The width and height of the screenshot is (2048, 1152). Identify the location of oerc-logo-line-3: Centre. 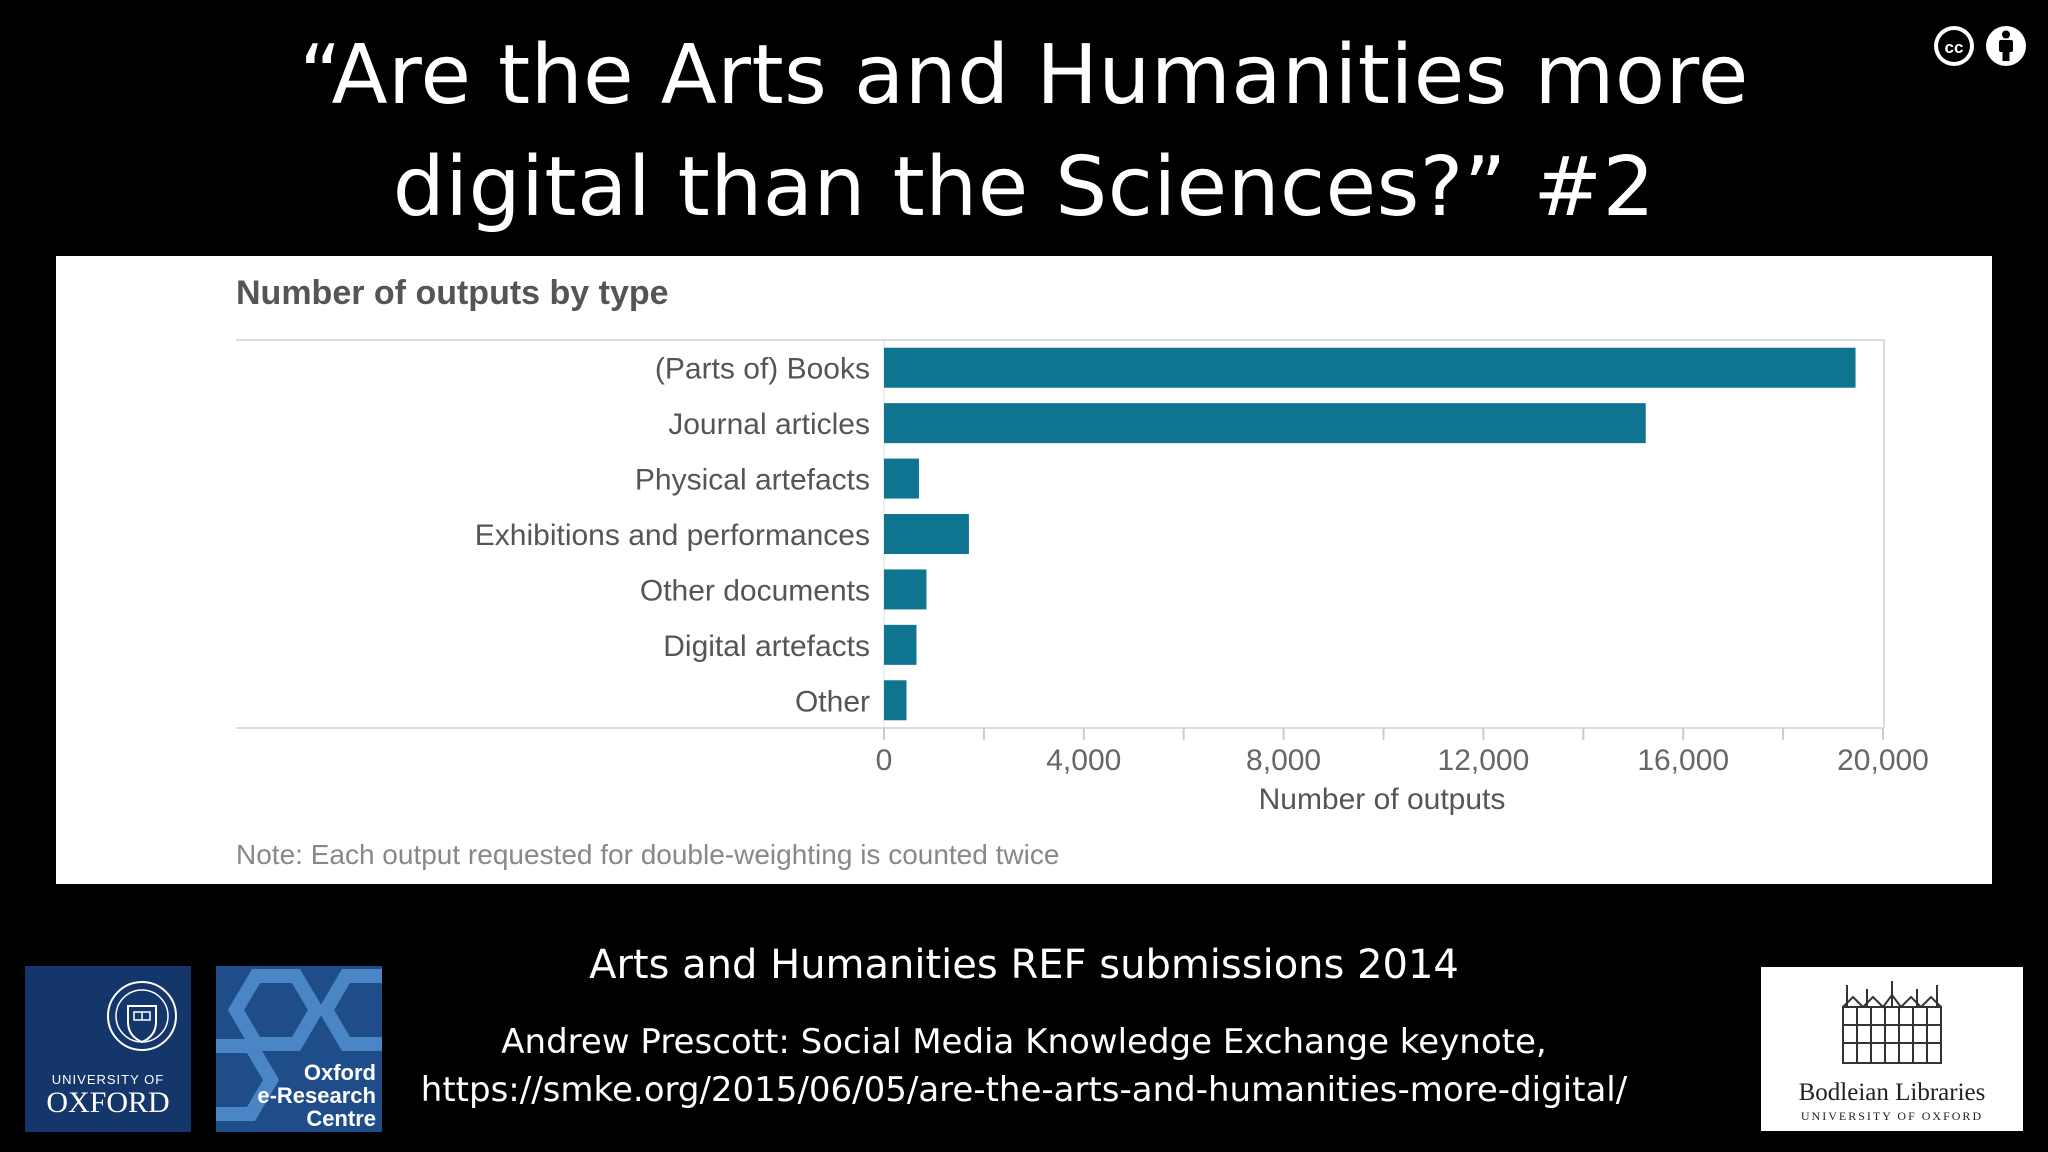
(341, 1118).